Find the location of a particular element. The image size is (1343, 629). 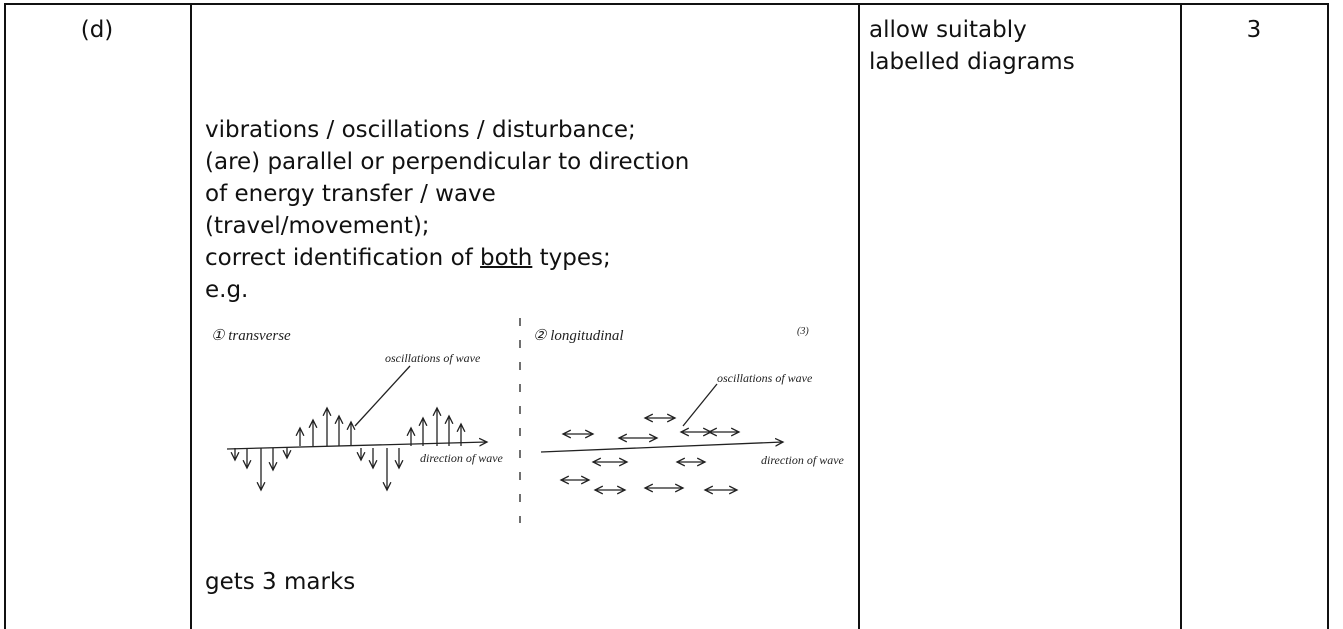

notes: allow suitably labelled diagrams is located at coordinates (972, 46).